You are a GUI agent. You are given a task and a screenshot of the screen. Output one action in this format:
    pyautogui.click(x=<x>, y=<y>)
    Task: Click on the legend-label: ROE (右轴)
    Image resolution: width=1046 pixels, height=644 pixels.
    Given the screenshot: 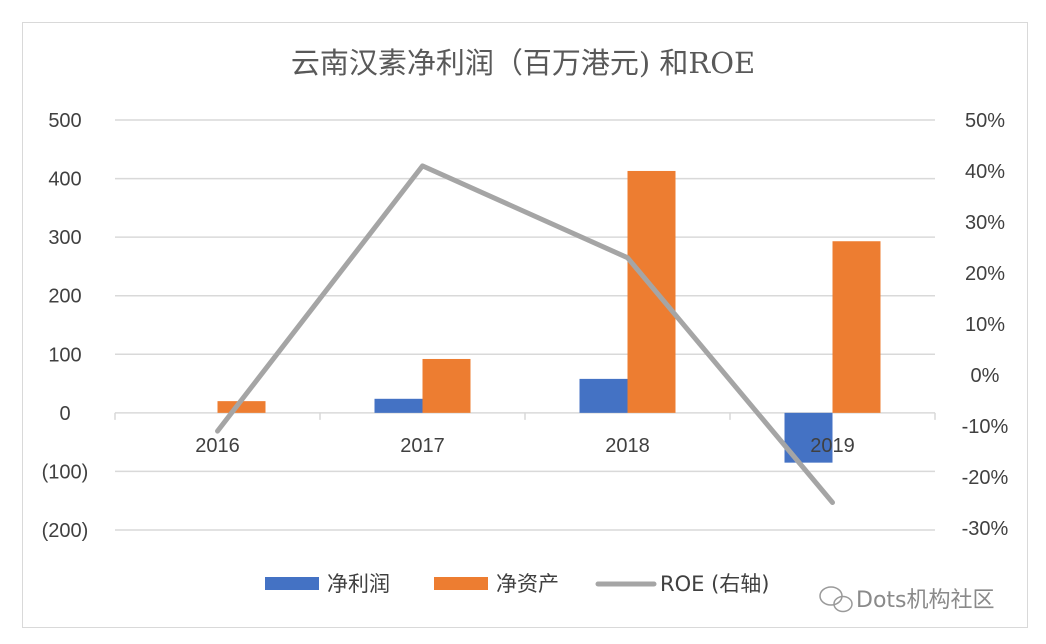 What is the action you would take?
    pyautogui.click(x=714, y=584)
    